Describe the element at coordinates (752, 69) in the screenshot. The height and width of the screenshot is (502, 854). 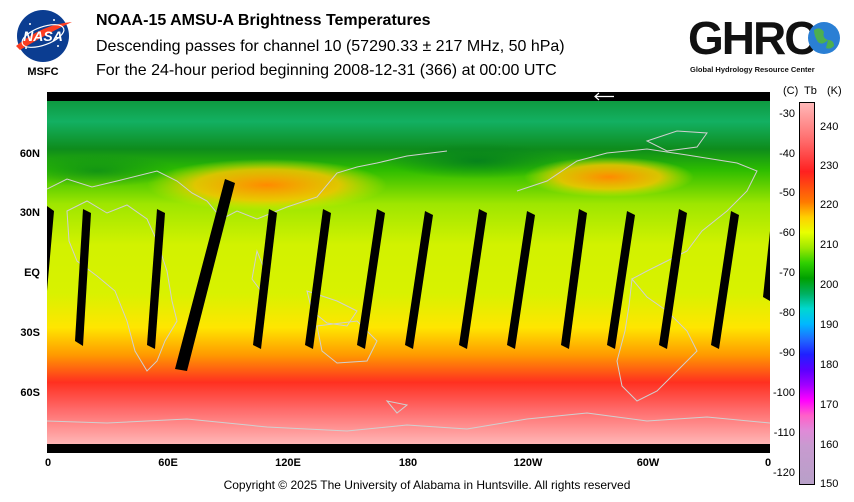
I see `ghrc-logo-caption: Global Hydrology Resource Center` at that location.